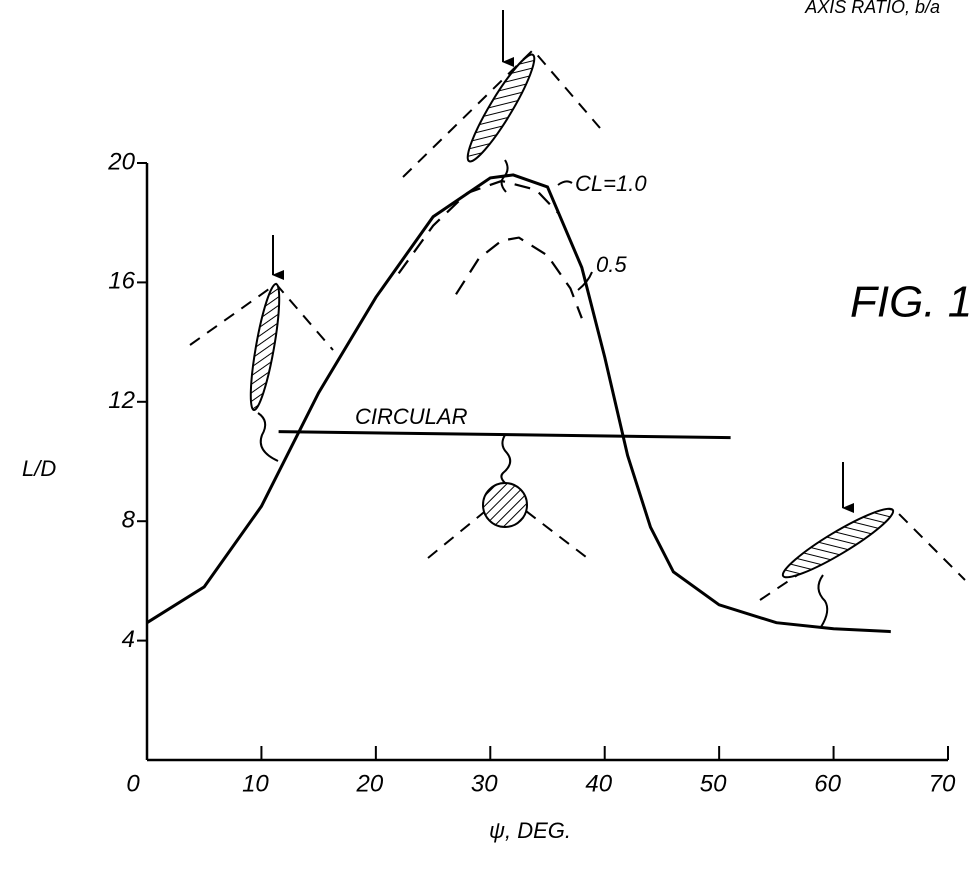 This screenshot has width=969, height=877. Describe the element at coordinates (411, 416) in the screenshot. I see `series-label: CIRCULAR` at that location.